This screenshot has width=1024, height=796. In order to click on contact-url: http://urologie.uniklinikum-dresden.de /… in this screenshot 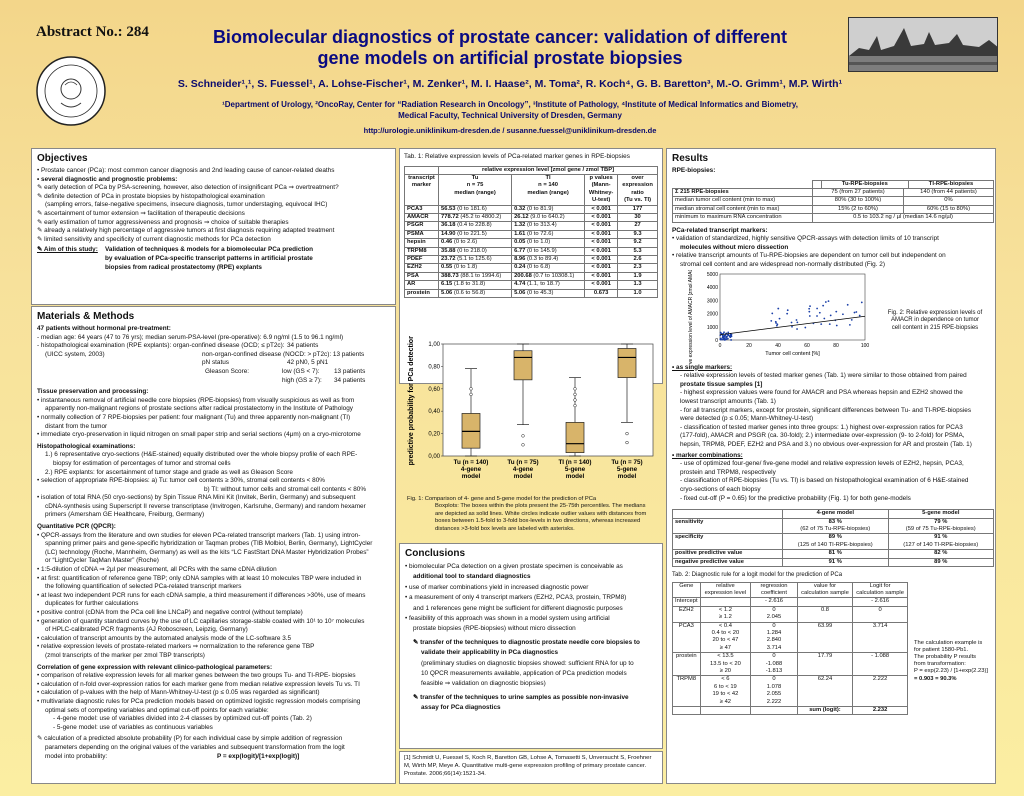, I will do `click(510, 130)`.